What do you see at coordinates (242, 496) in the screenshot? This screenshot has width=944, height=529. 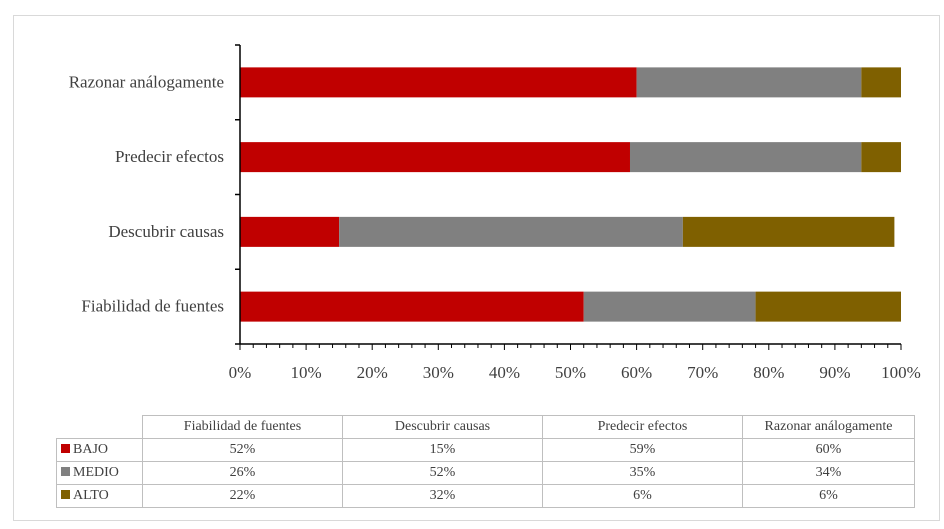 I see `data-table-cell: 22%` at bounding box center [242, 496].